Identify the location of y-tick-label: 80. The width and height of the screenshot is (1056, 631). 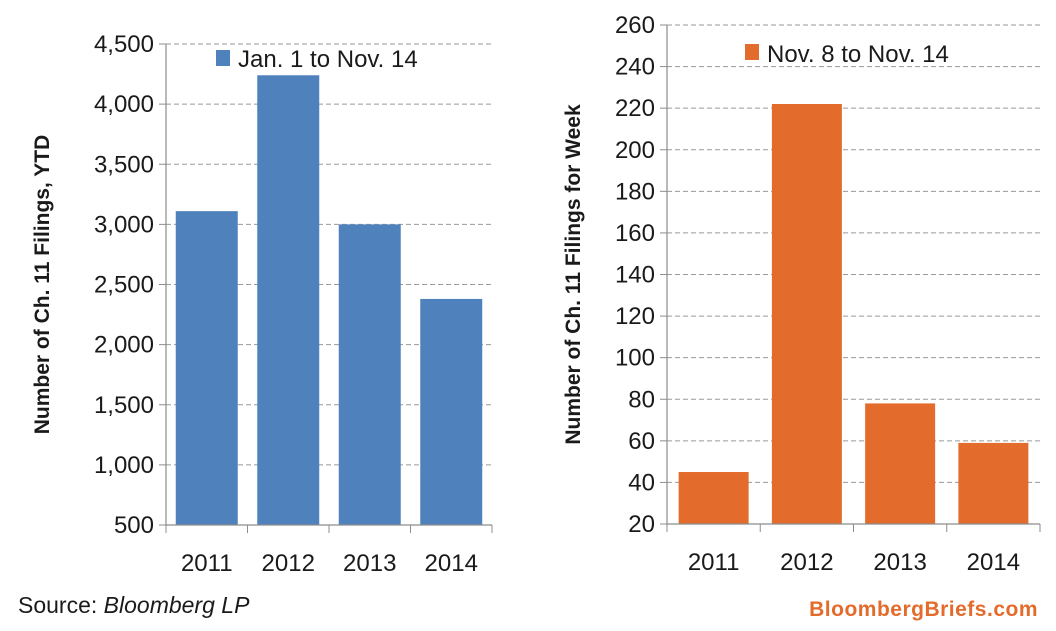
(641, 399).